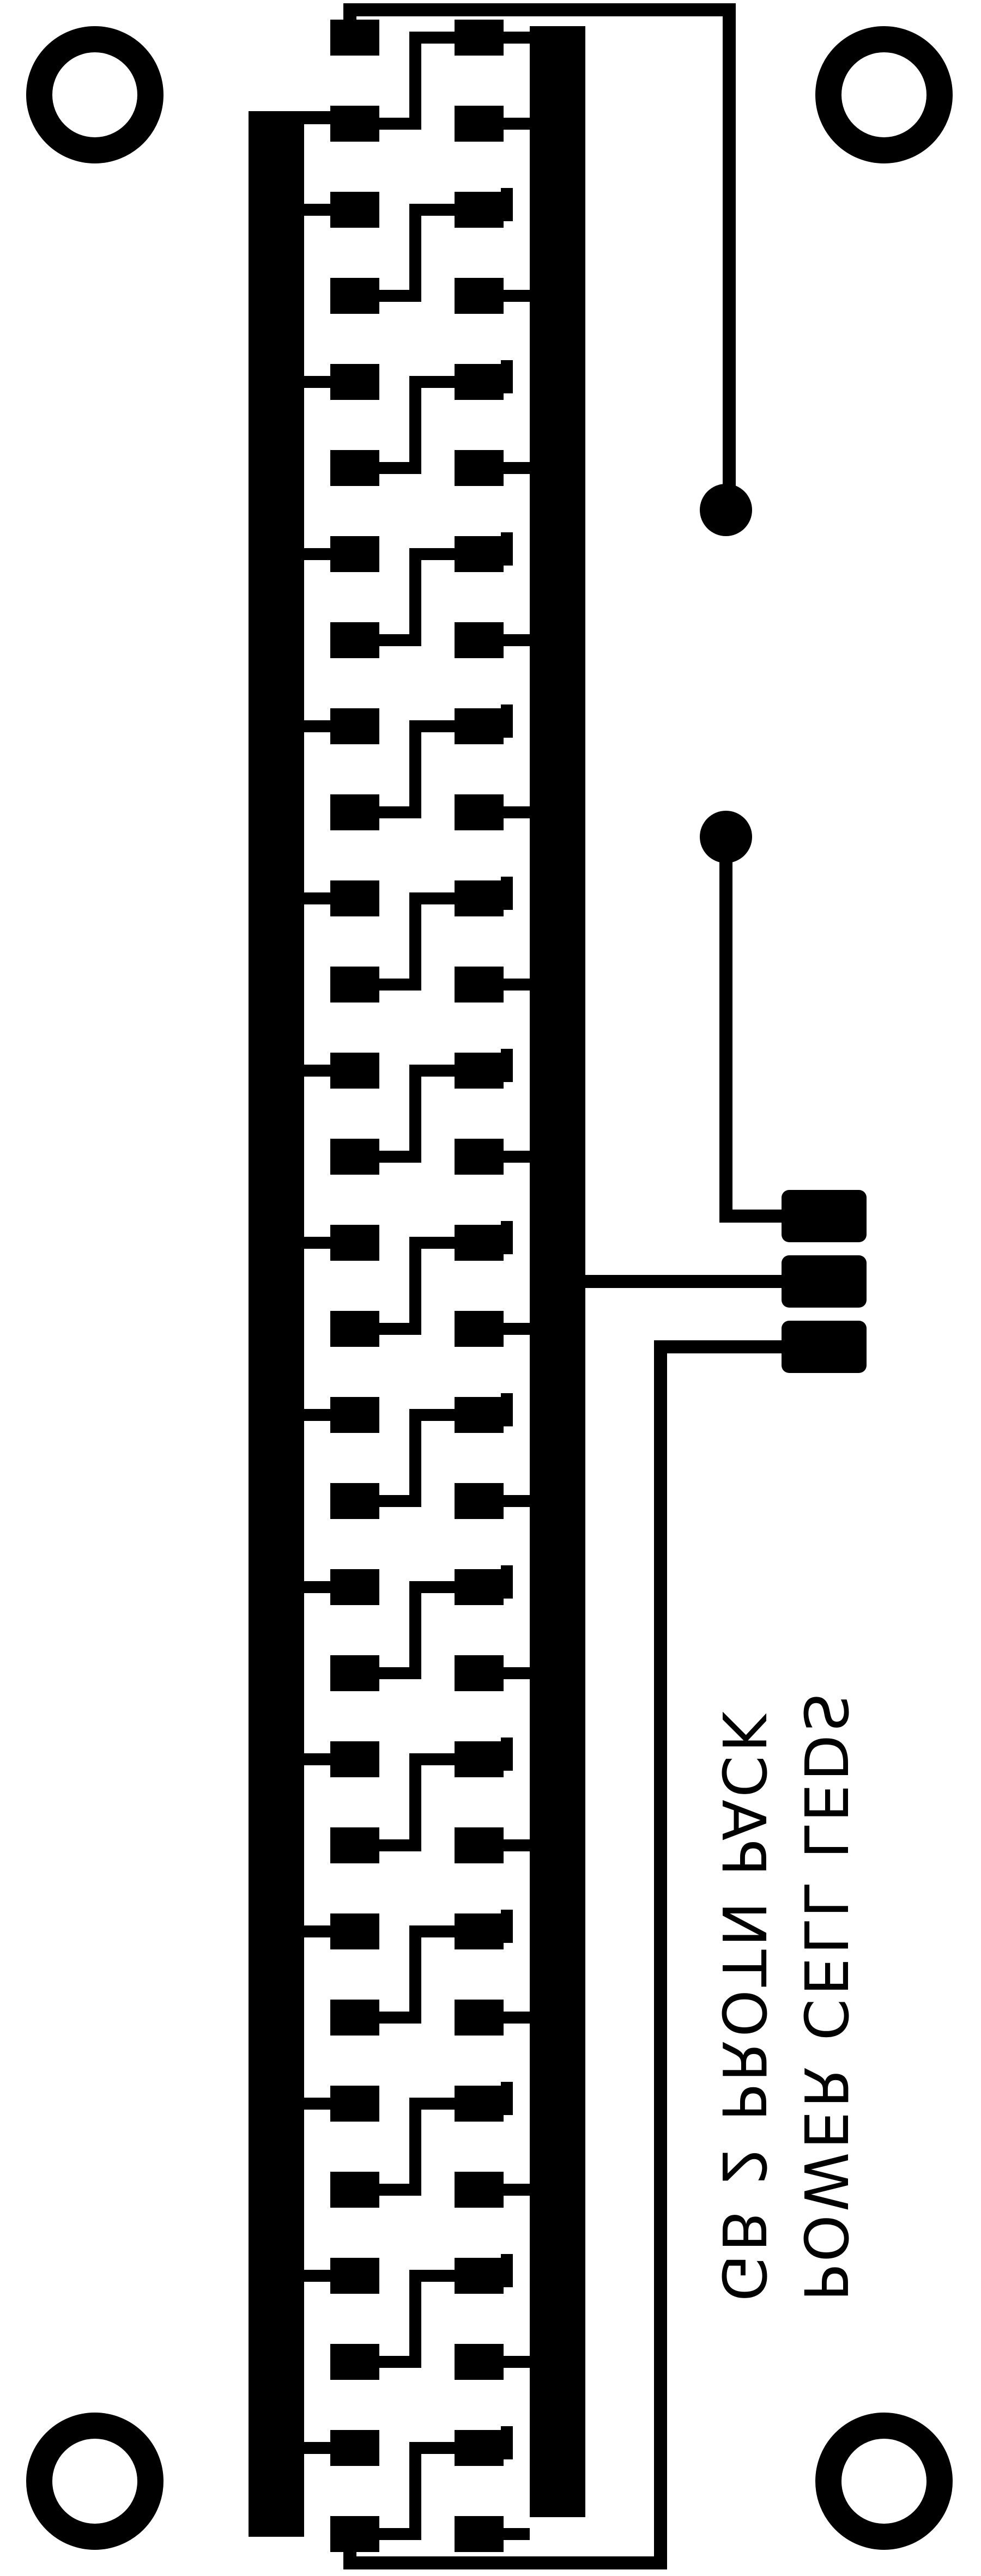 The height and width of the screenshot is (2576, 981). I want to click on right-bus-bar, so click(557, 1271).